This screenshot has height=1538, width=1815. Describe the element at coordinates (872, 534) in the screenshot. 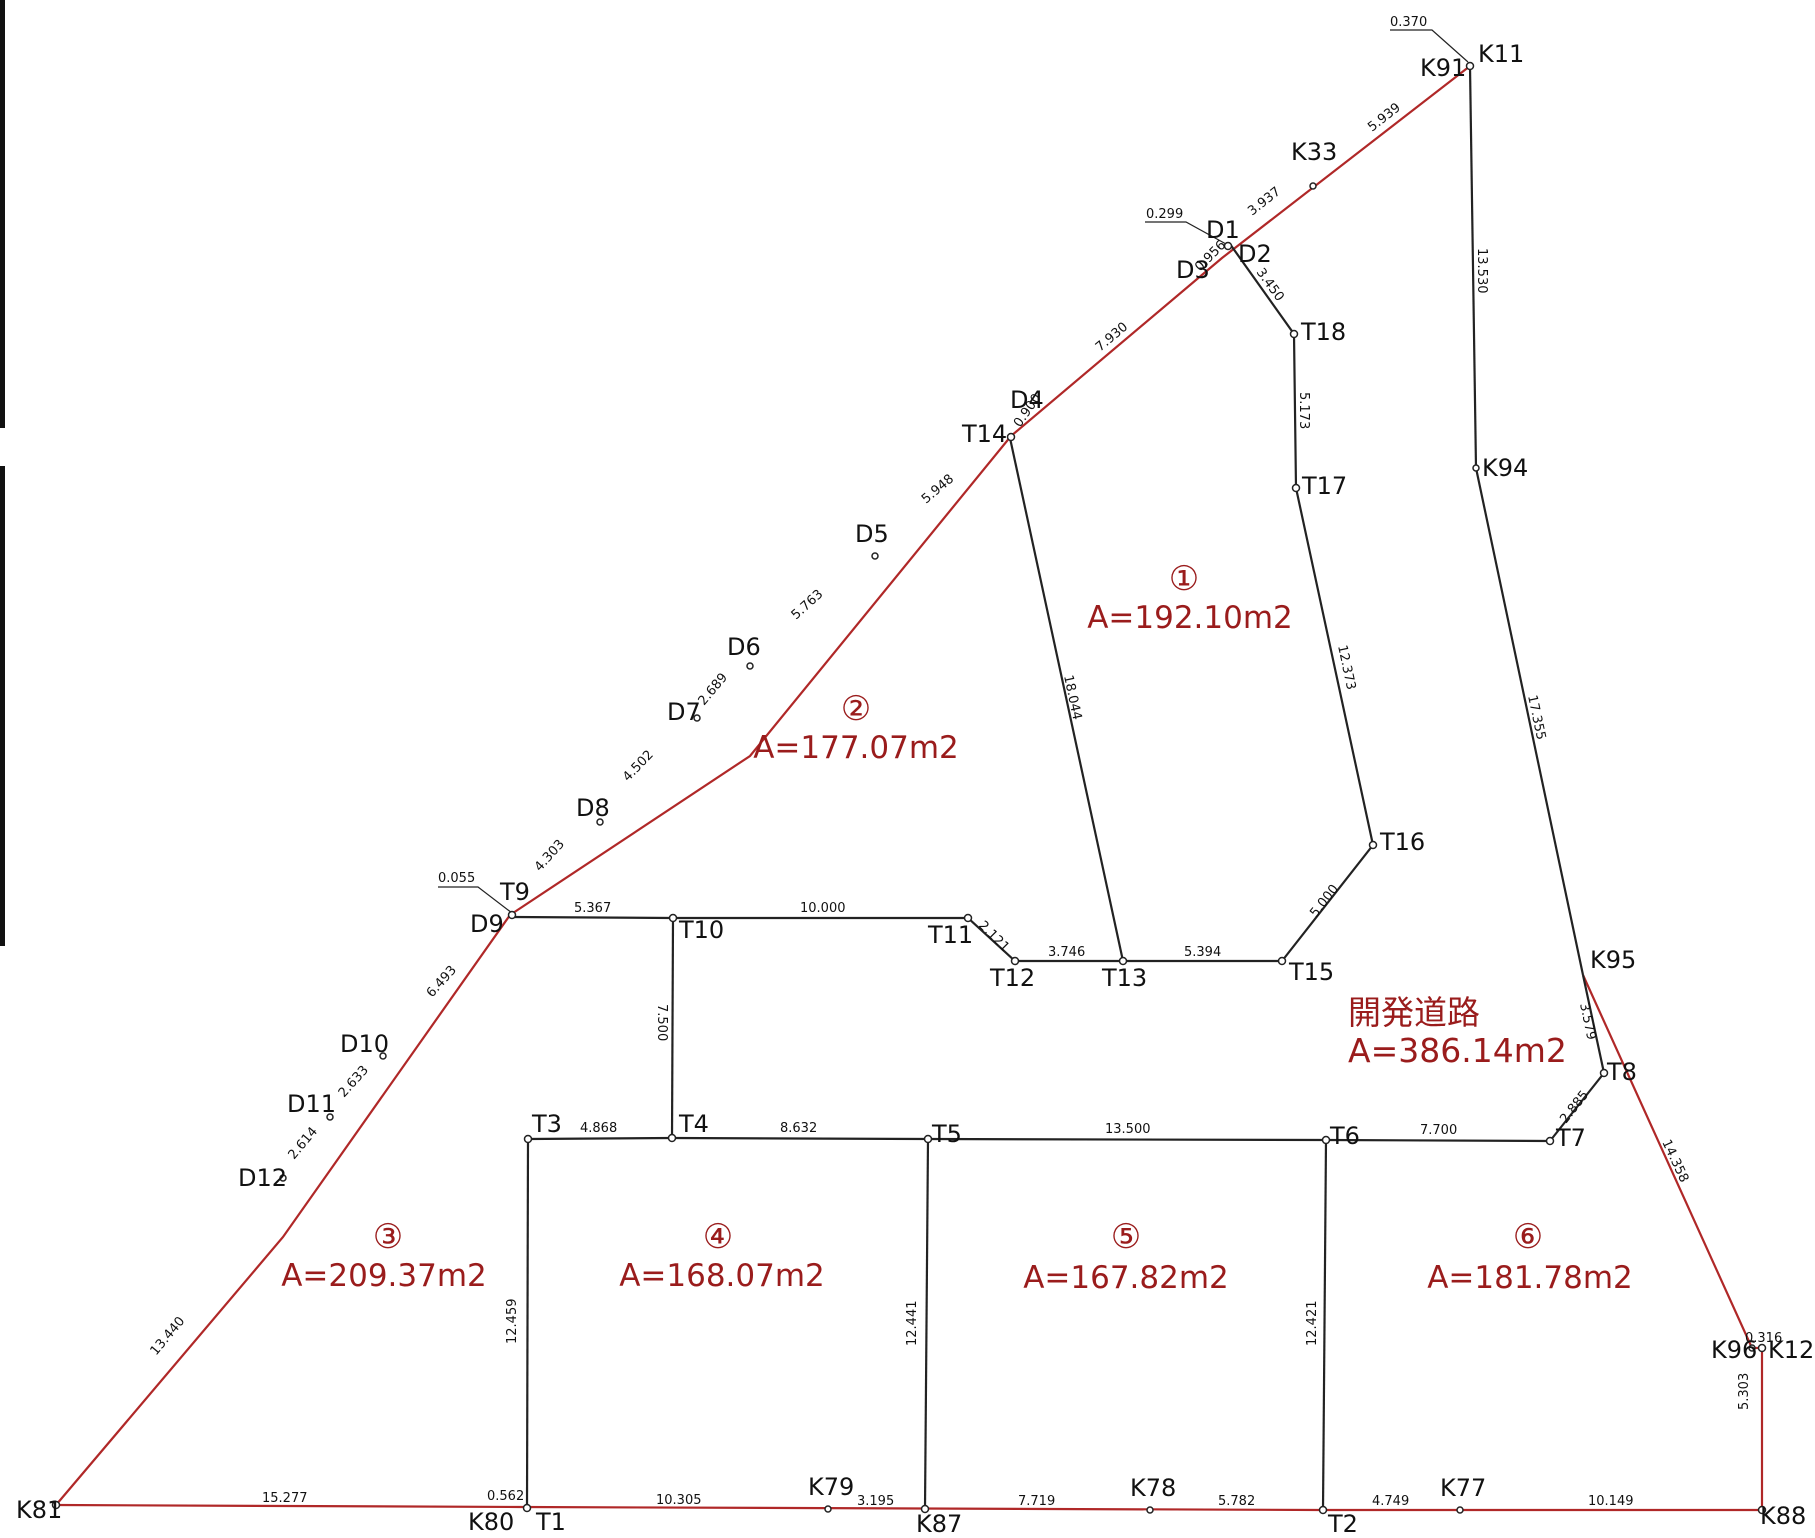

I see `label-d5: D5` at that location.